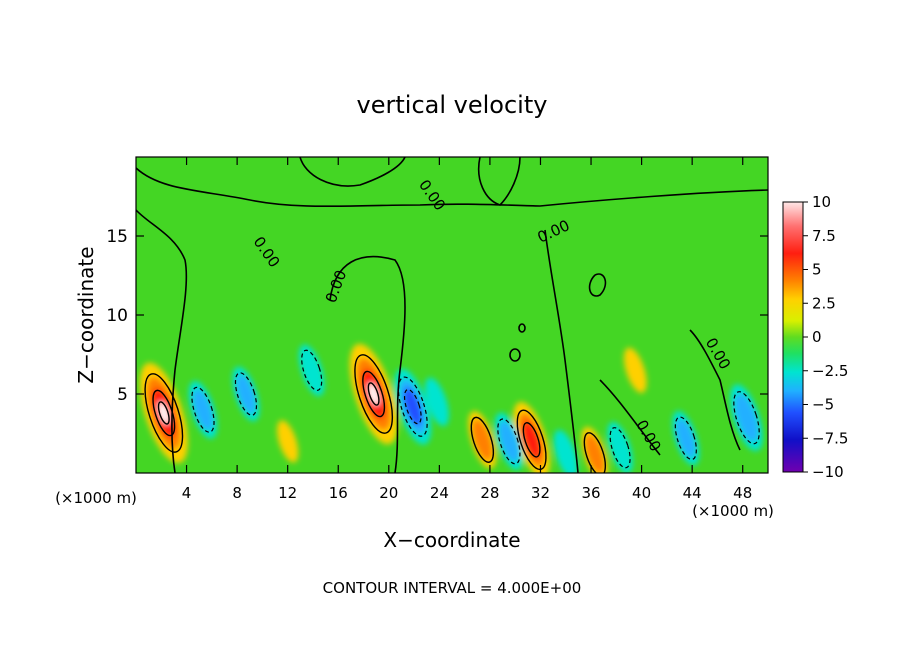  Describe the element at coordinates (287, 493) in the screenshot. I see `x-tick-label: 12` at that location.